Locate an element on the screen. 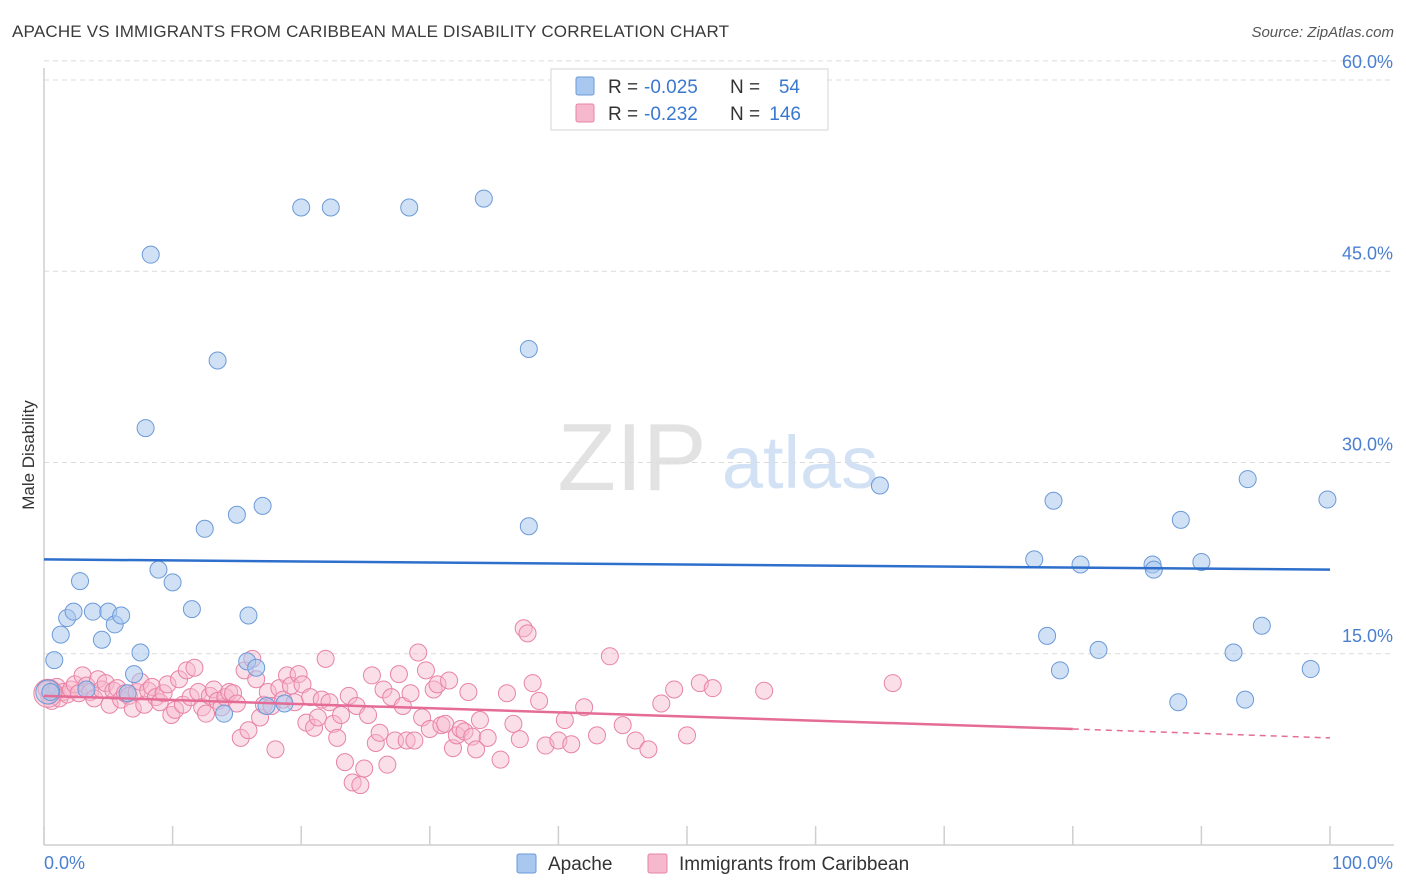 Image resolution: width=1406 pixels, height=892 pixels. bottom-legend-swatch-caribbean is located at coordinates (657, 863).